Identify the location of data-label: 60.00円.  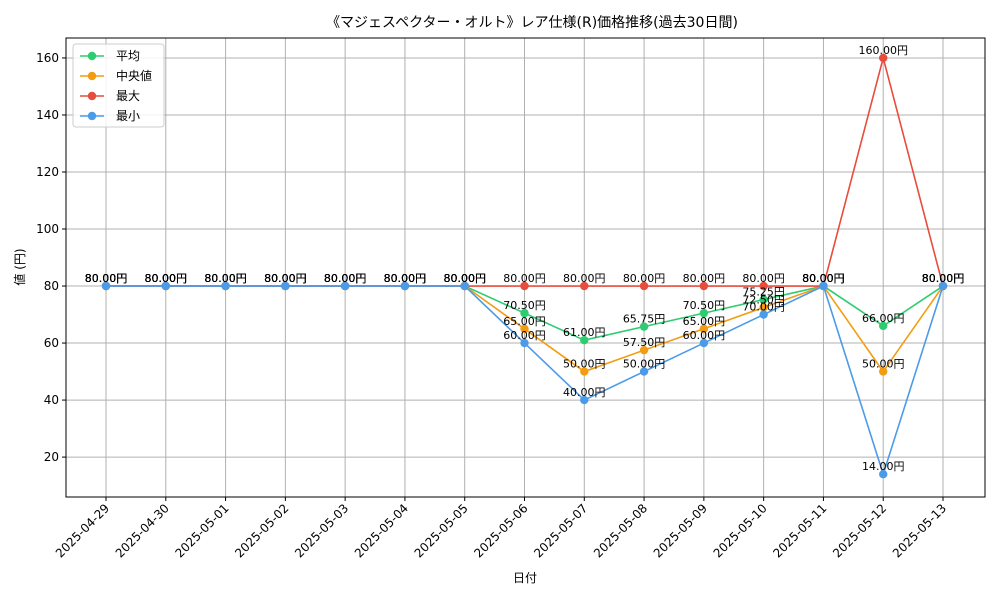
(704, 335).